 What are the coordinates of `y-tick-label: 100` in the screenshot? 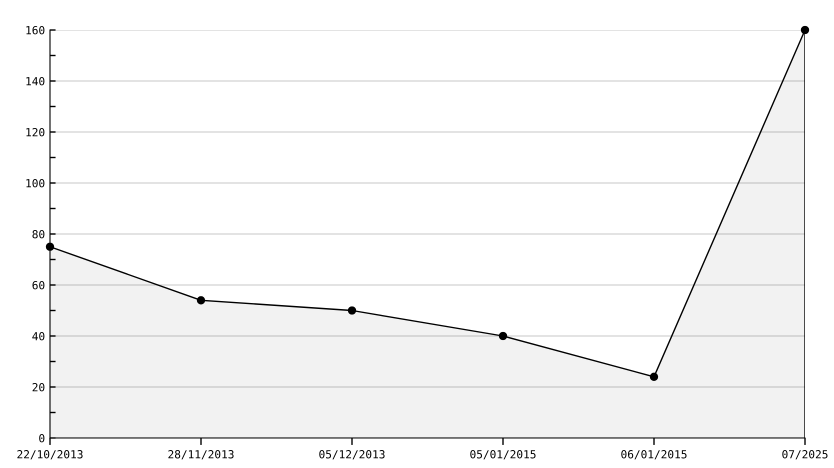 It's located at (35, 183).